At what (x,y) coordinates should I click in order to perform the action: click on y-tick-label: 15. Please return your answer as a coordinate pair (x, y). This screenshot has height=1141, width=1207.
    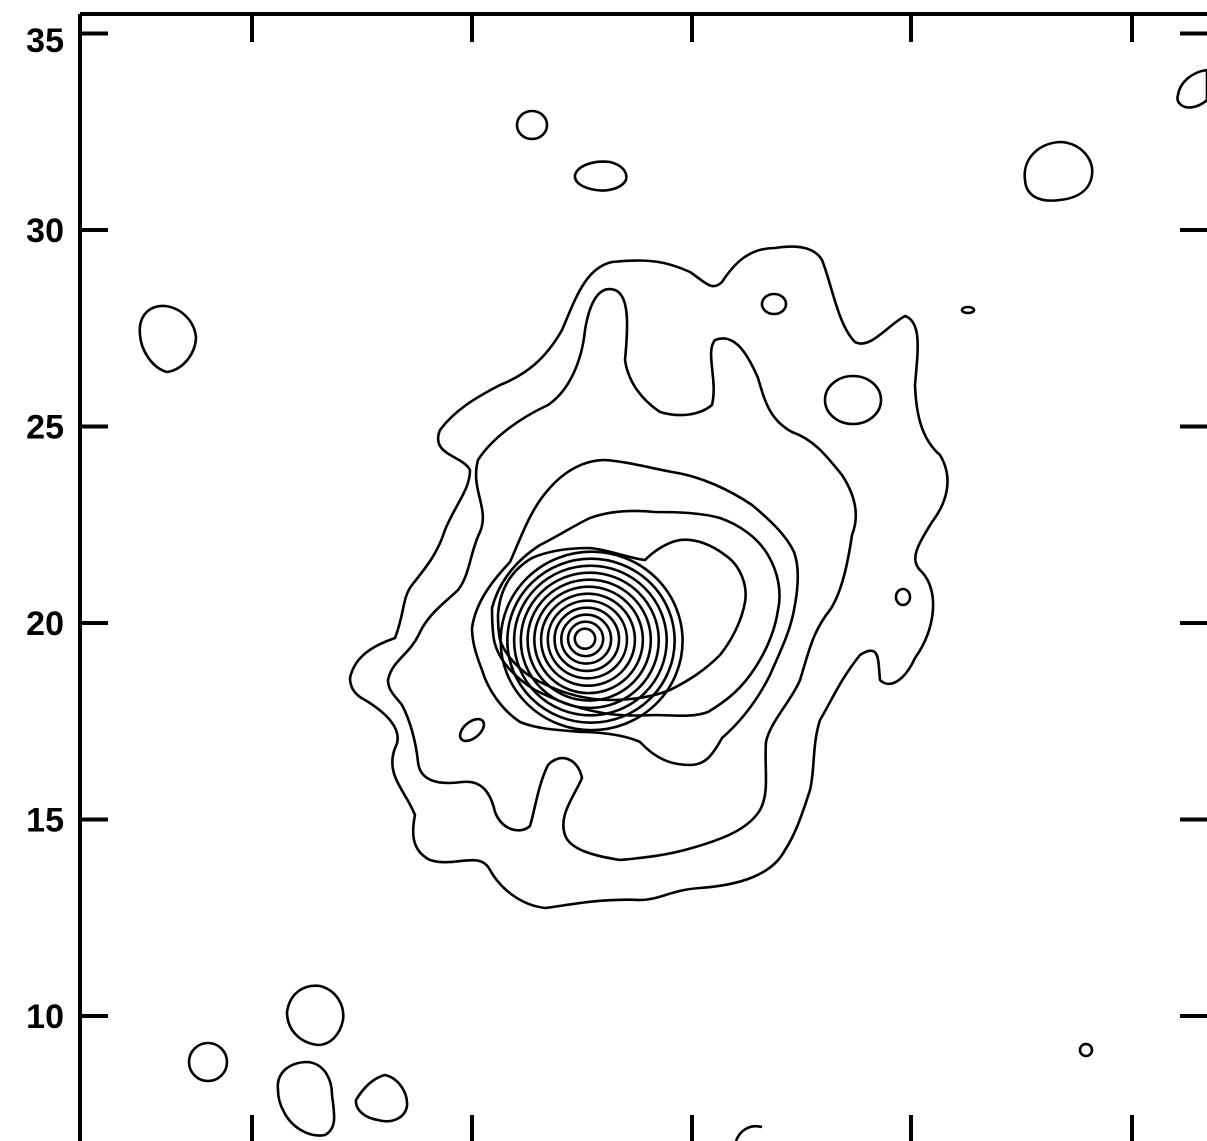
    Looking at the image, I should click on (45, 821).